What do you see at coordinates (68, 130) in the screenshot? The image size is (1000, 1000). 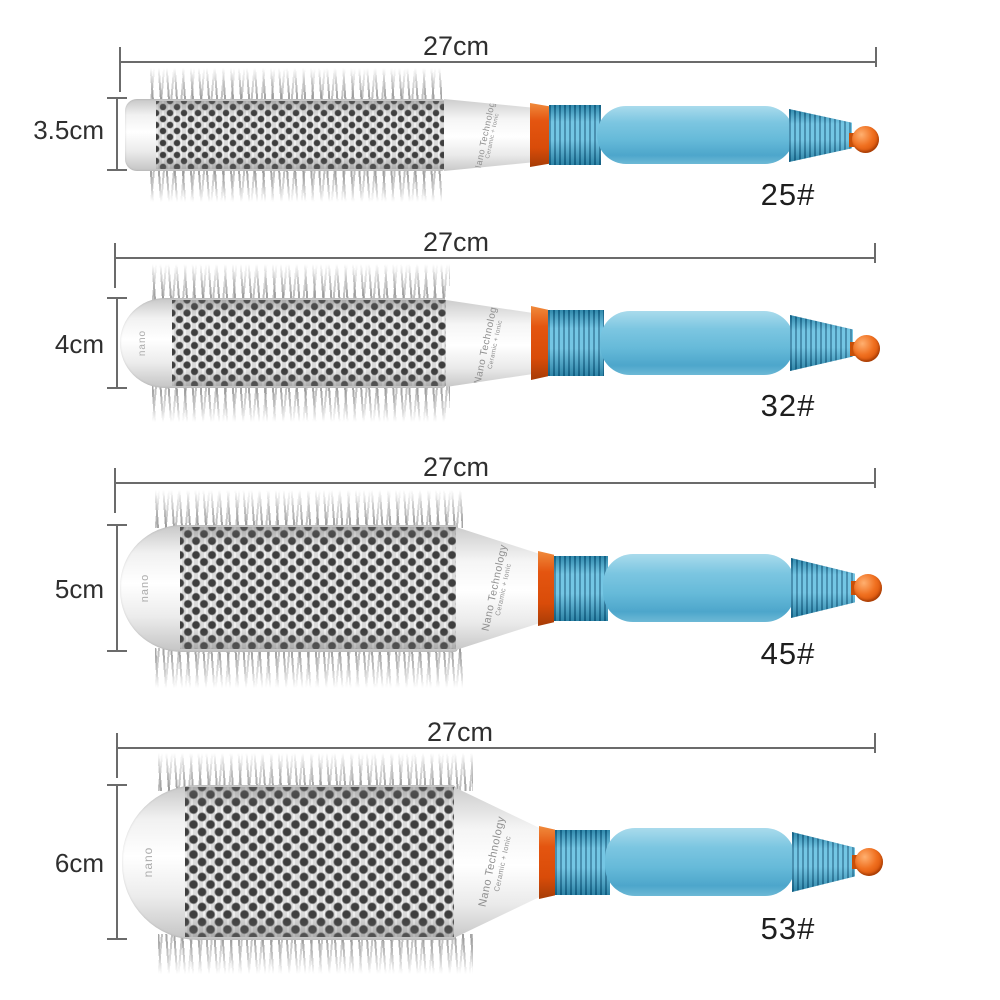 I see `diameter-label: 3.5cm` at bounding box center [68, 130].